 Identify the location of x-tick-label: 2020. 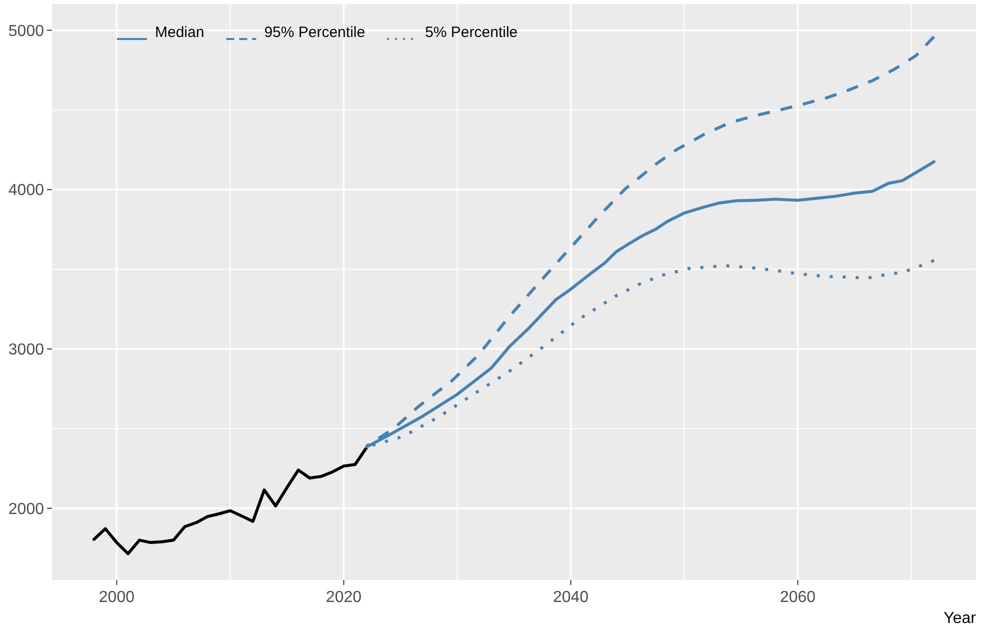
(344, 597).